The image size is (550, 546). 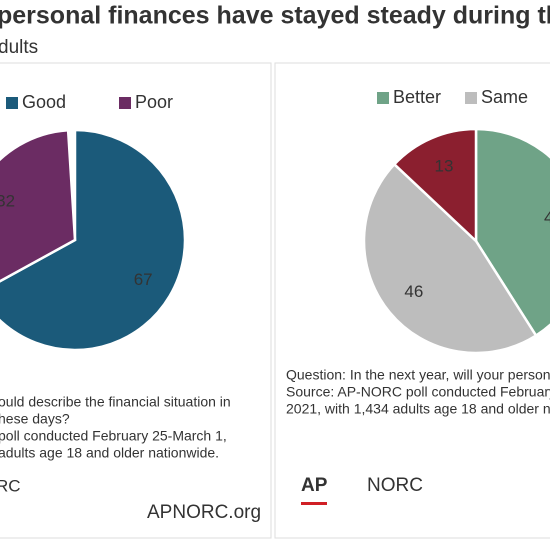 What do you see at coordinates (314, 485) in the screenshot?
I see `logo: AP` at bounding box center [314, 485].